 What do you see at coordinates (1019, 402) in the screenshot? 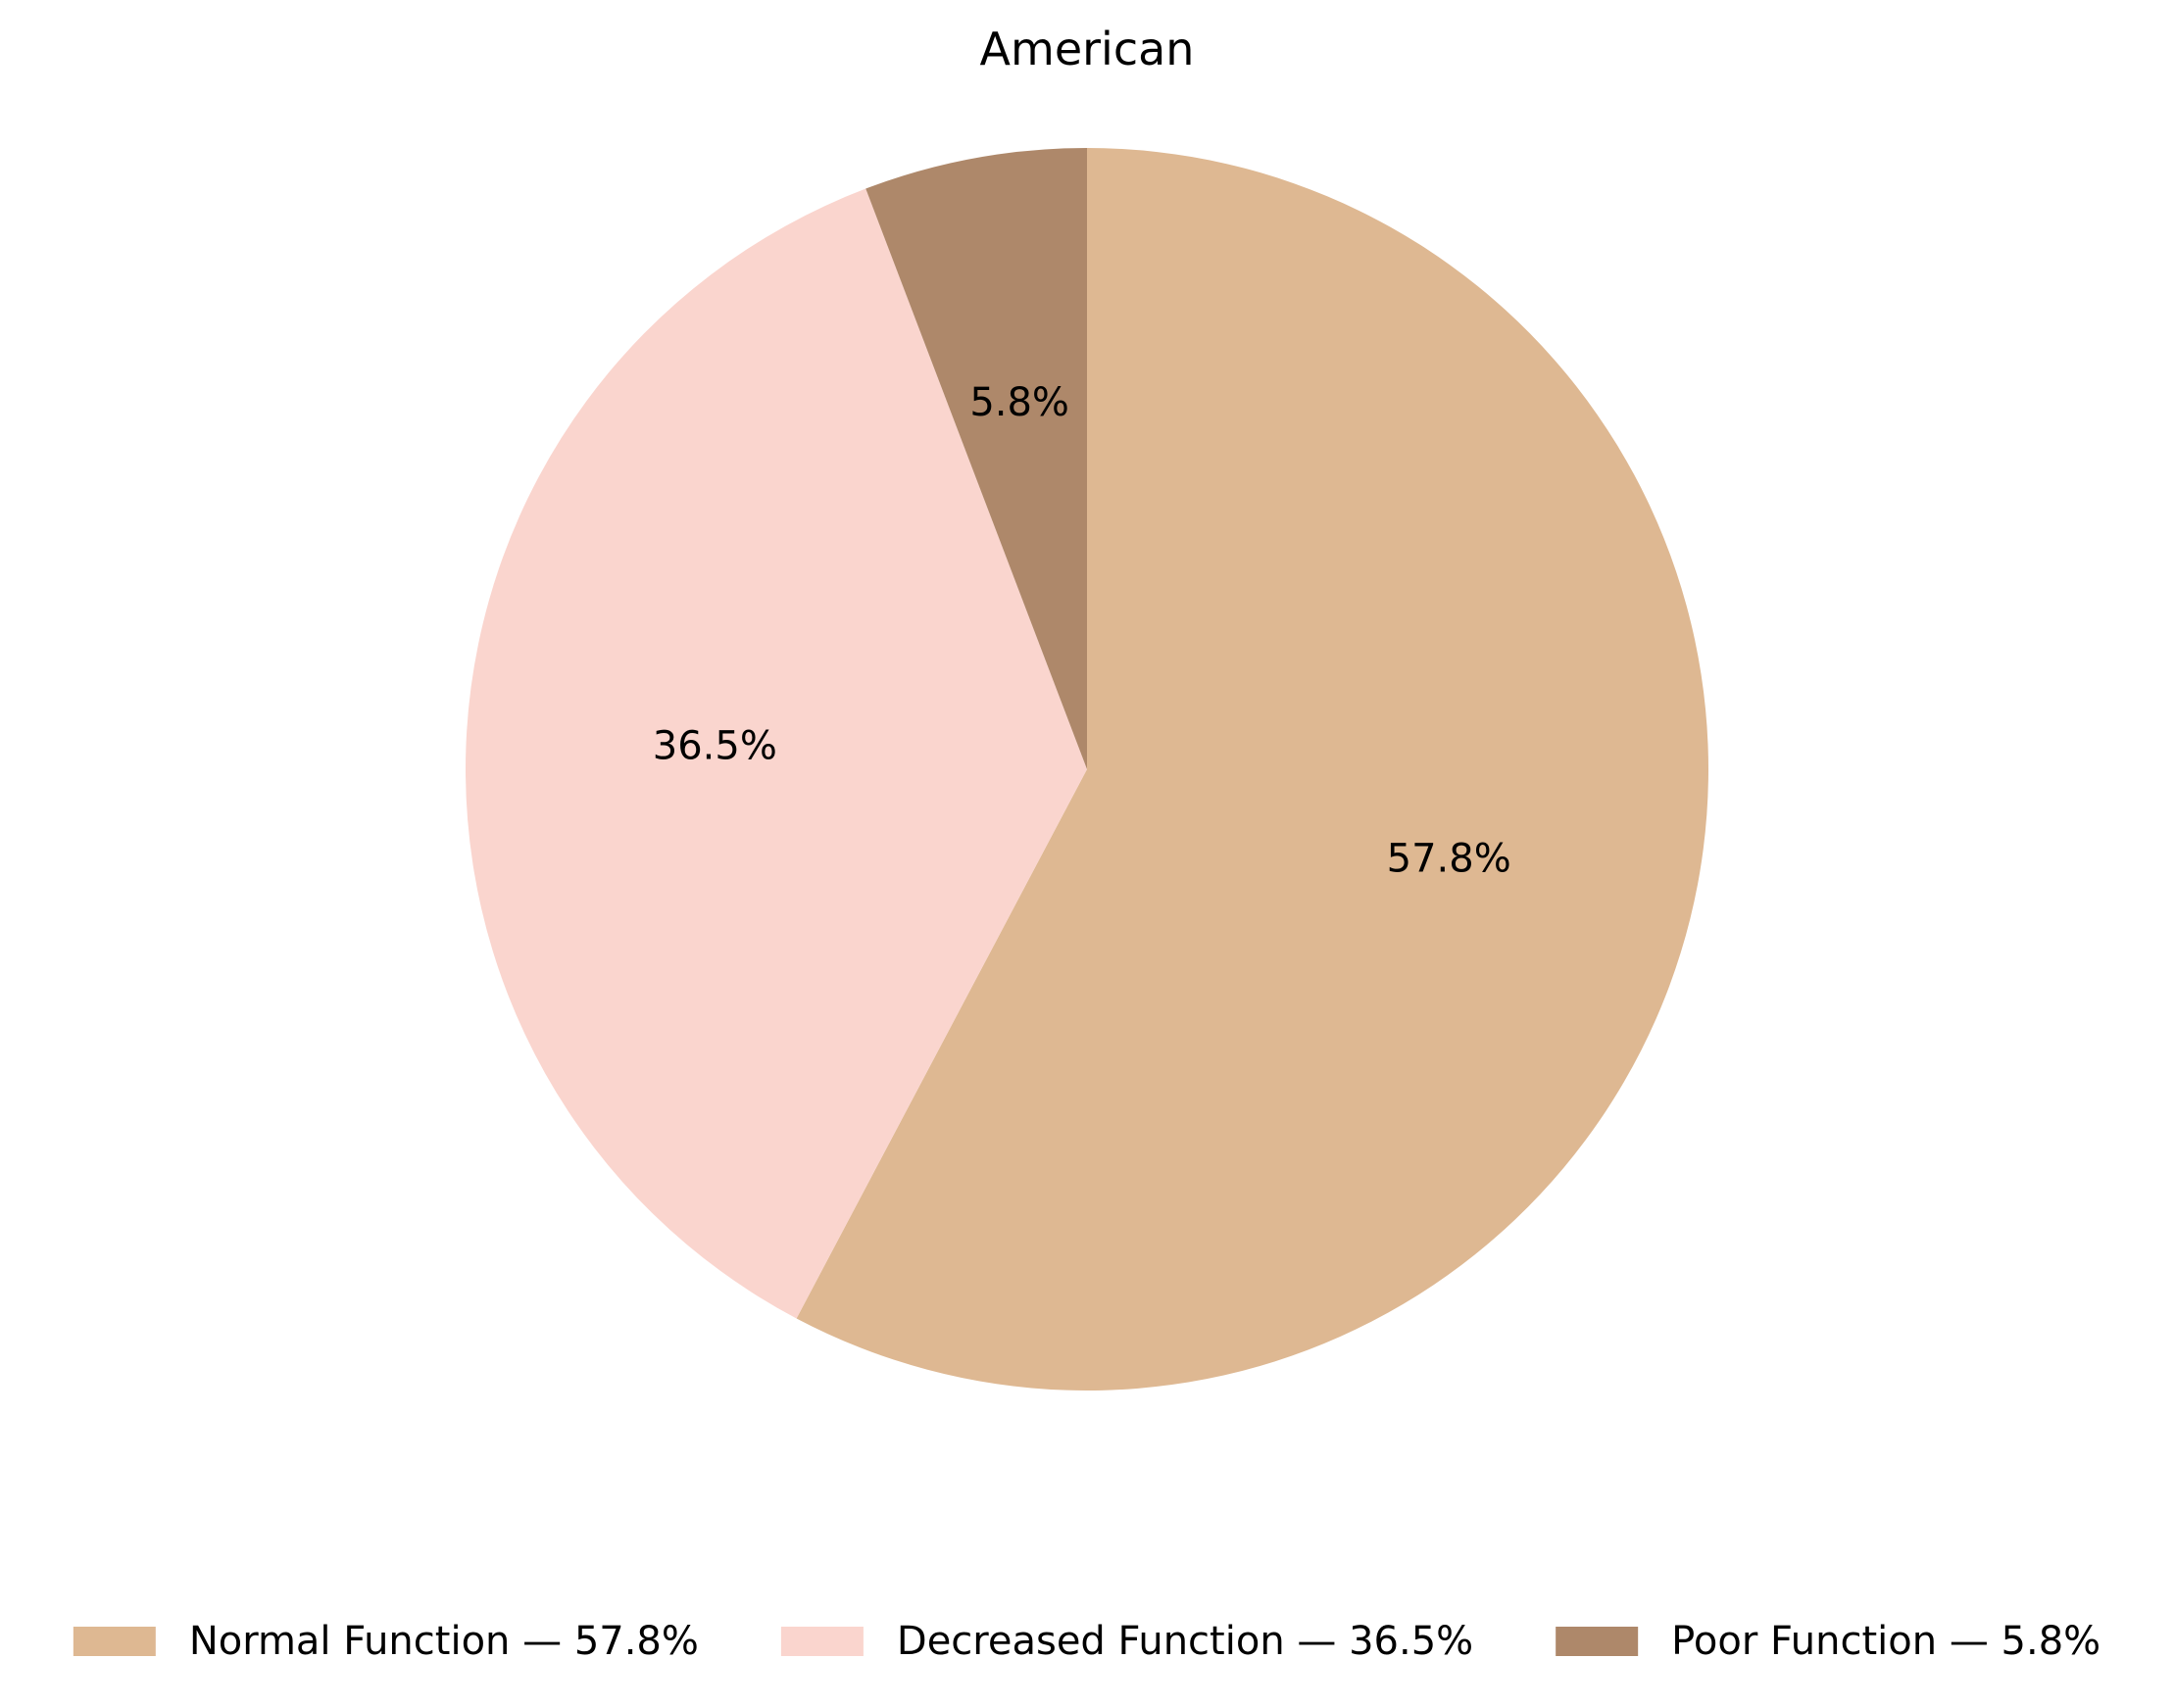
I see `slice-percent-label: 5.8%` at bounding box center [1019, 402].